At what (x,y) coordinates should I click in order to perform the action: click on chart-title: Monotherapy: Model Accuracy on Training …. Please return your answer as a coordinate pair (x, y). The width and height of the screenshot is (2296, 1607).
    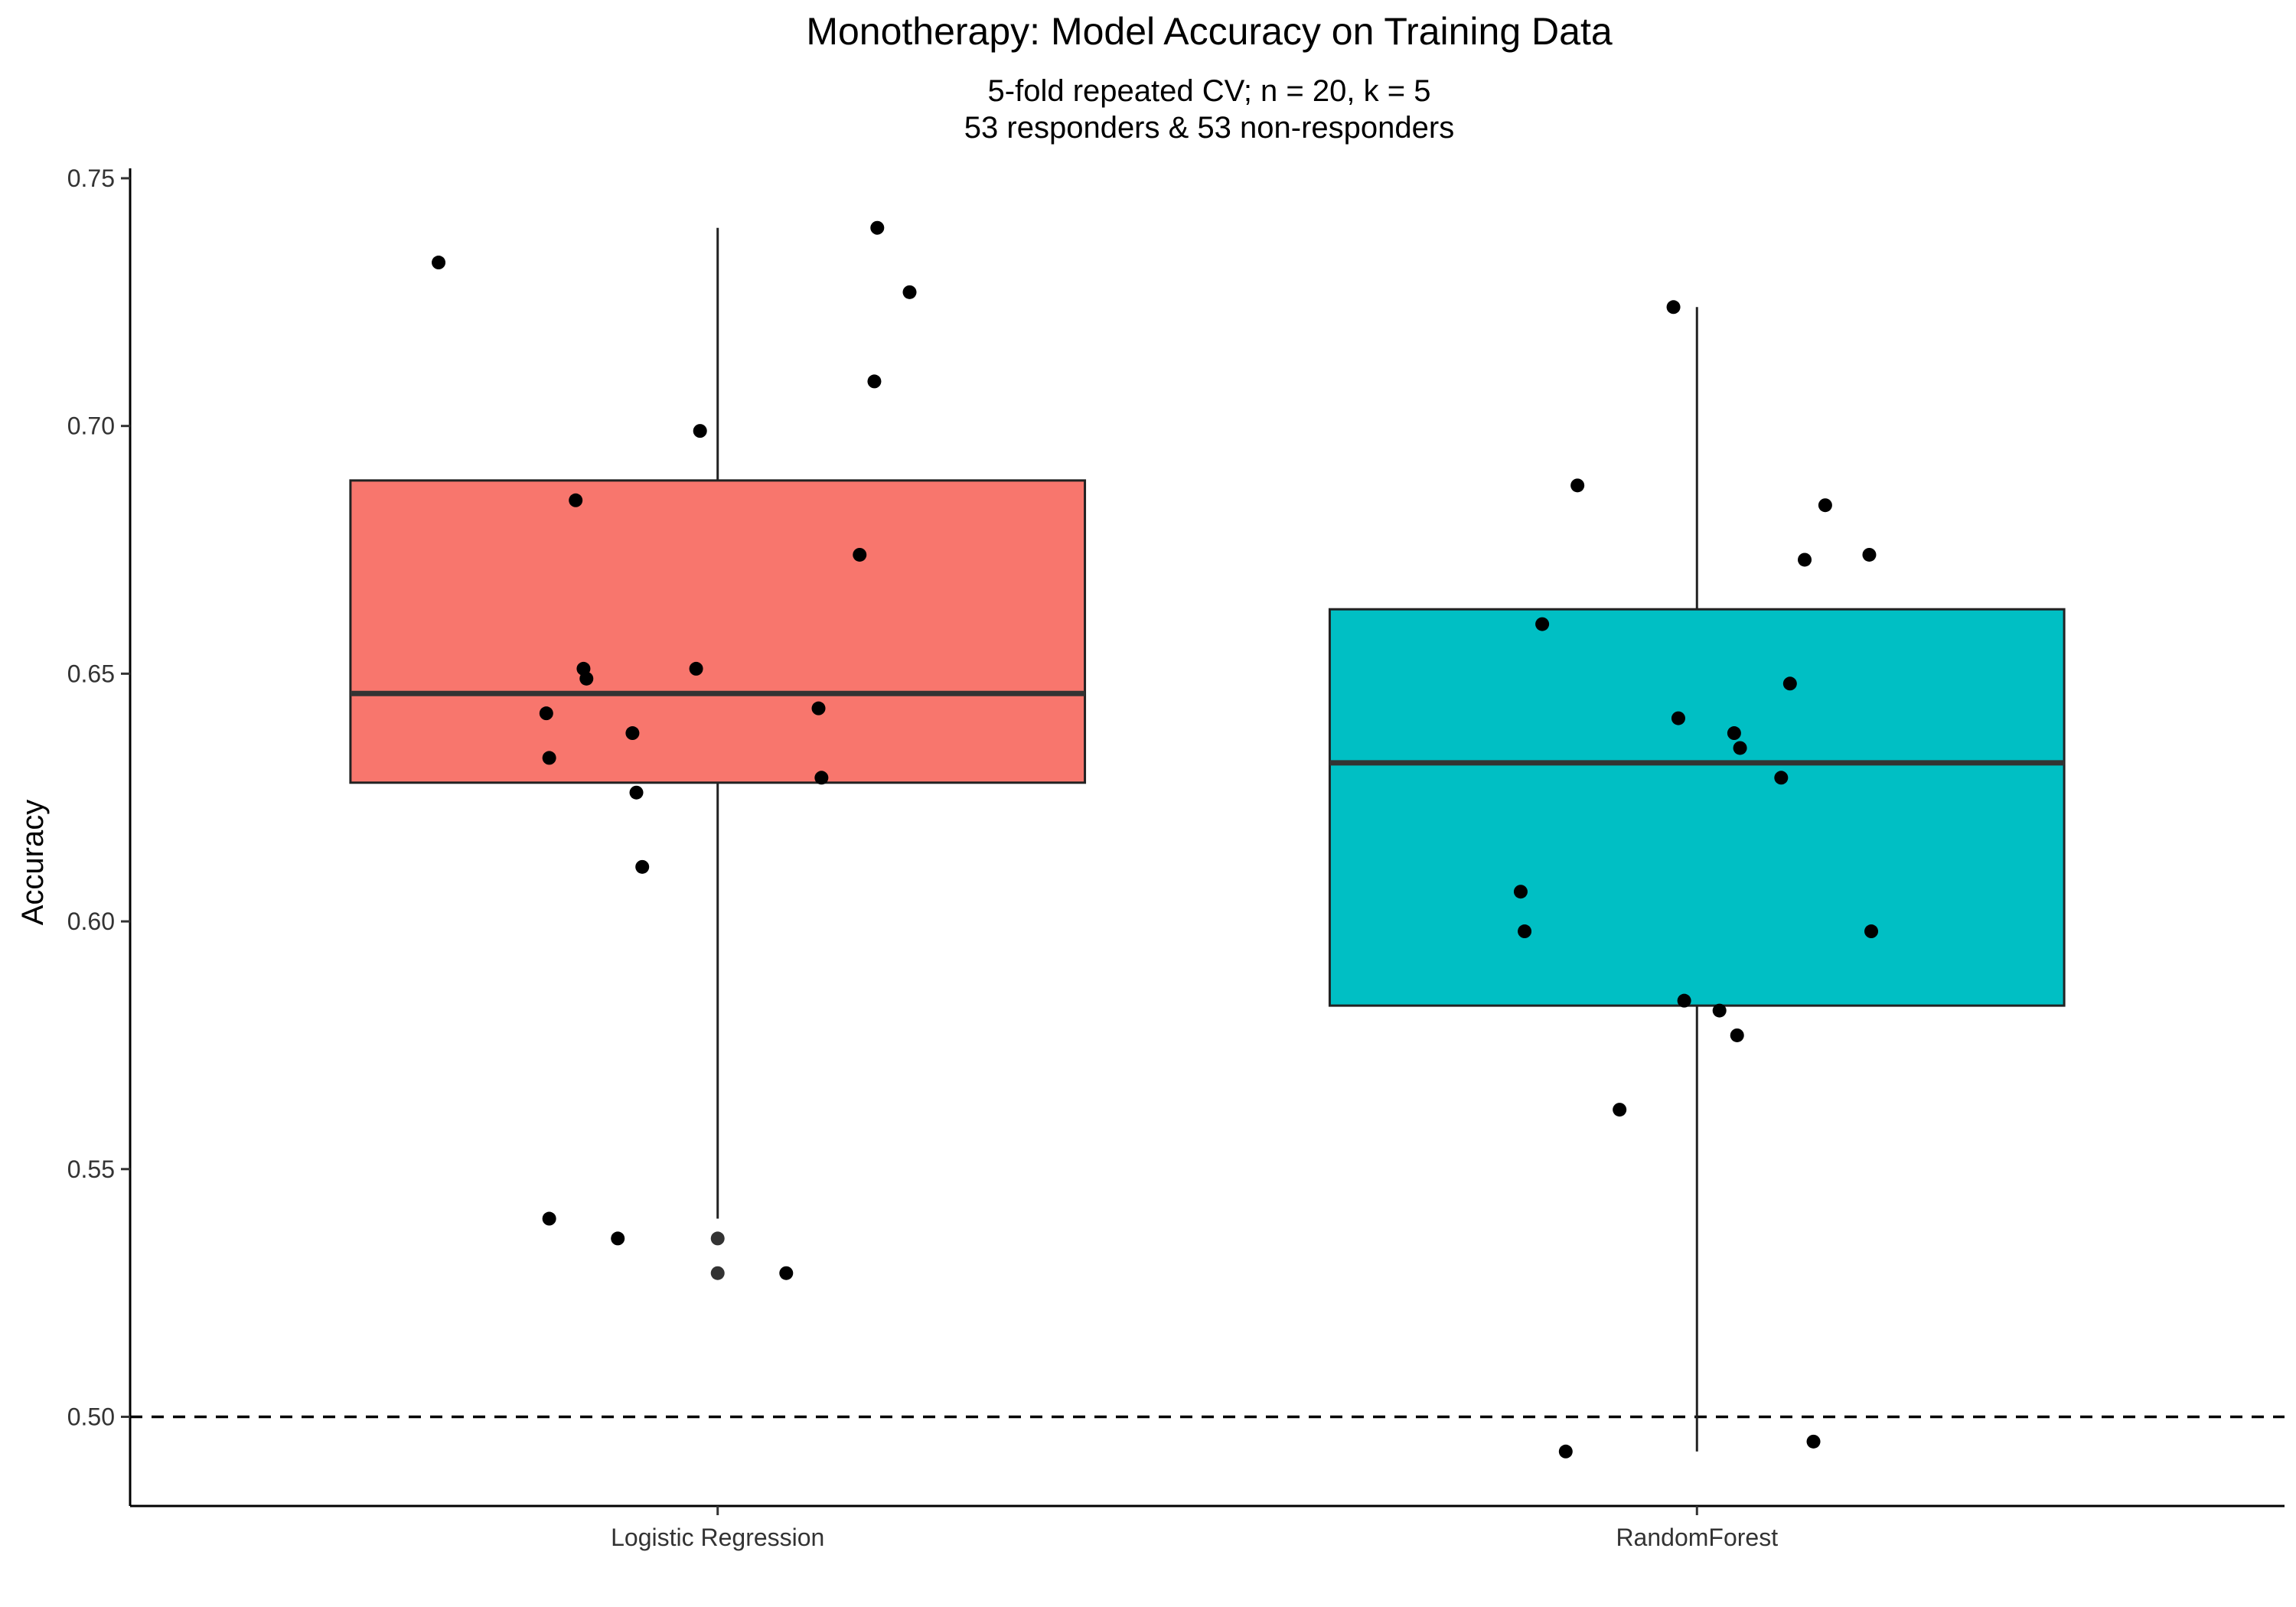
    Looking at the image, I should click on (1209, 31).